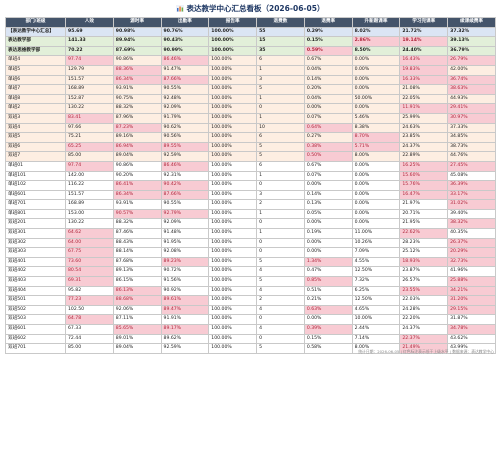  What do you see at coordinates (35, 60) in the screenshot?
I see `row-label: 单班4` at bounding box center [35, 60].